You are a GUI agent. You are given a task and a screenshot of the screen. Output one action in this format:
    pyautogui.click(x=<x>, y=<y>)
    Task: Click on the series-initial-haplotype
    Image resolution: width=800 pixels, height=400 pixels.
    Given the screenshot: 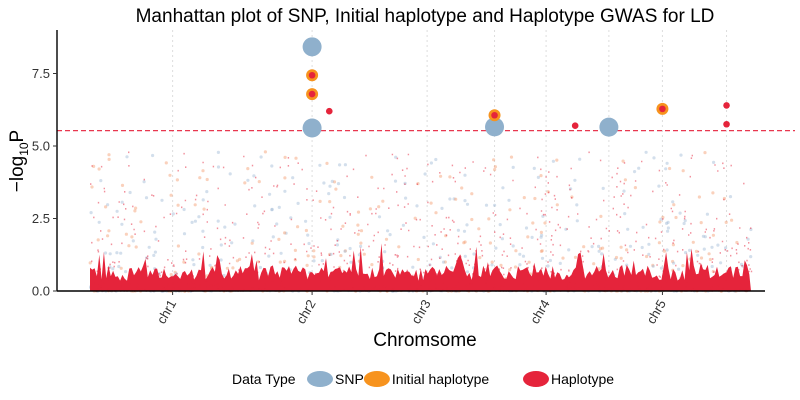 What is the action you would take?
    pyautogui.click(x=487, y=95)
    